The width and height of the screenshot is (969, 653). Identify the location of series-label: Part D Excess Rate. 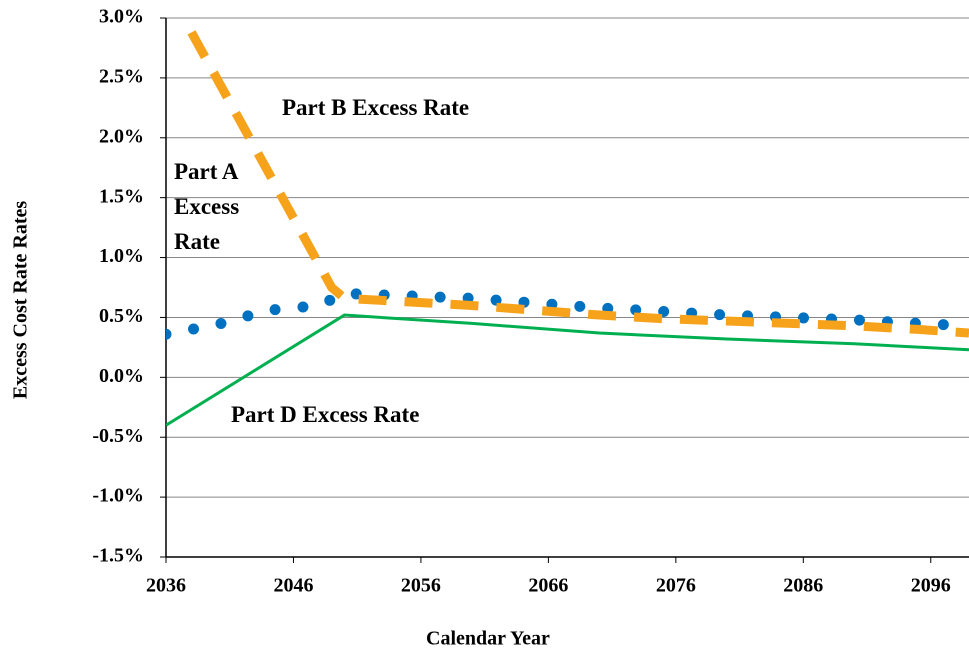
(325, 414).